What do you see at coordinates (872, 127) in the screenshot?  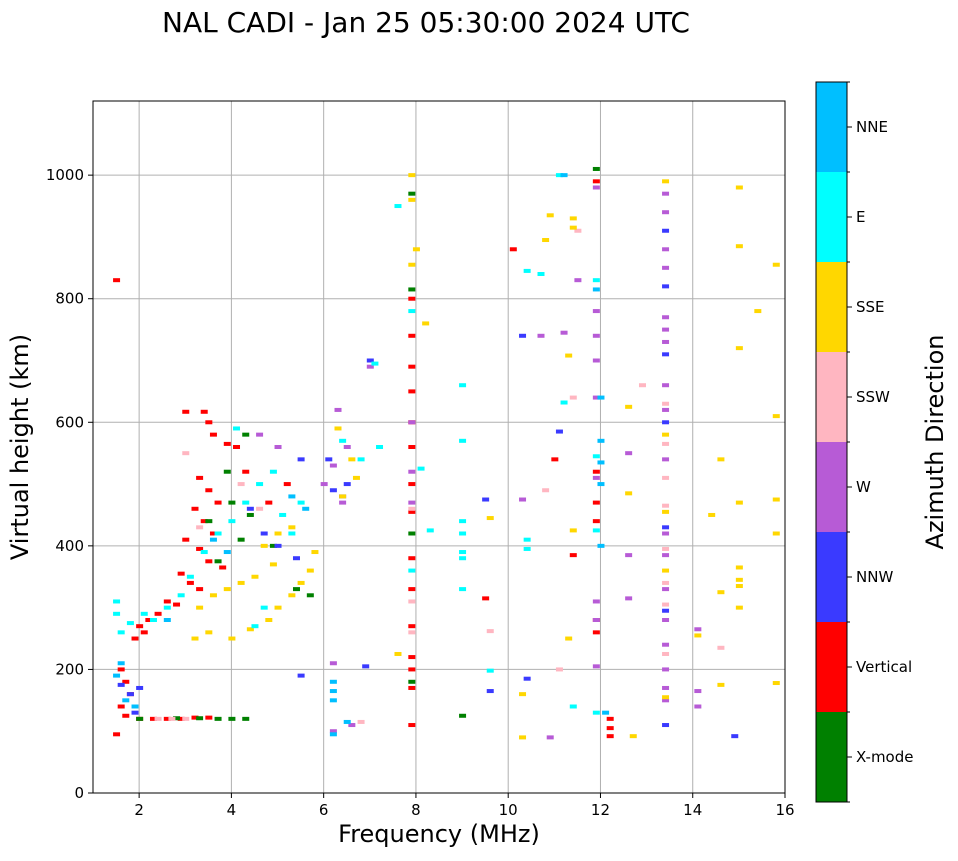 I see `colorbar-tick-label: NNE` at bounding box center [872, 127].